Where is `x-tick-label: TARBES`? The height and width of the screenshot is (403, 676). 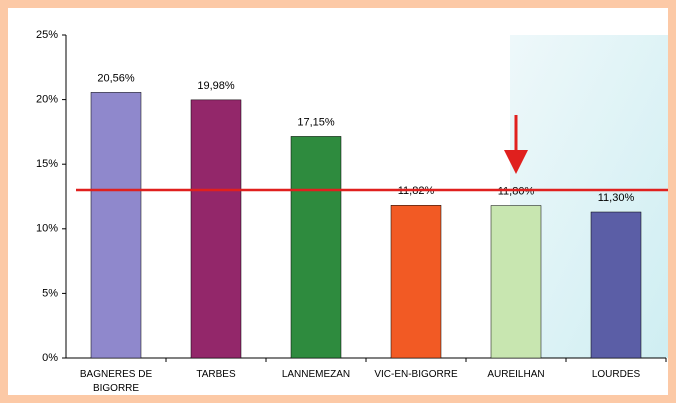 x-tick-label: TARBES is located at coordinates (216, 374).